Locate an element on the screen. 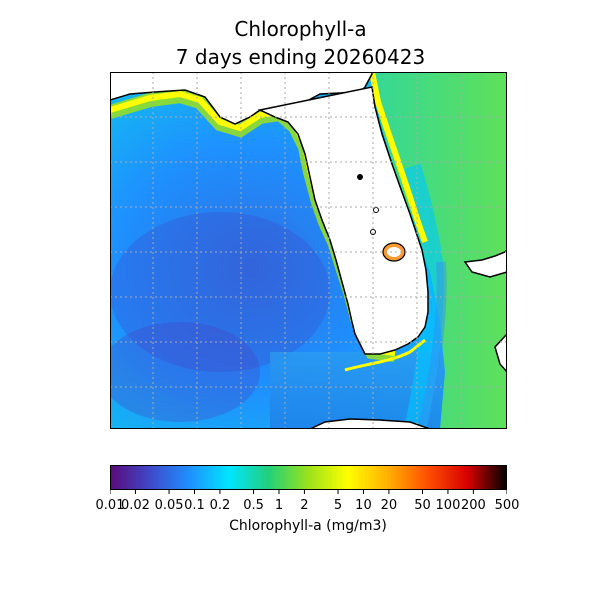 This screenshot has height=600, width=601. colorbar is located at coordinates (308, 479).